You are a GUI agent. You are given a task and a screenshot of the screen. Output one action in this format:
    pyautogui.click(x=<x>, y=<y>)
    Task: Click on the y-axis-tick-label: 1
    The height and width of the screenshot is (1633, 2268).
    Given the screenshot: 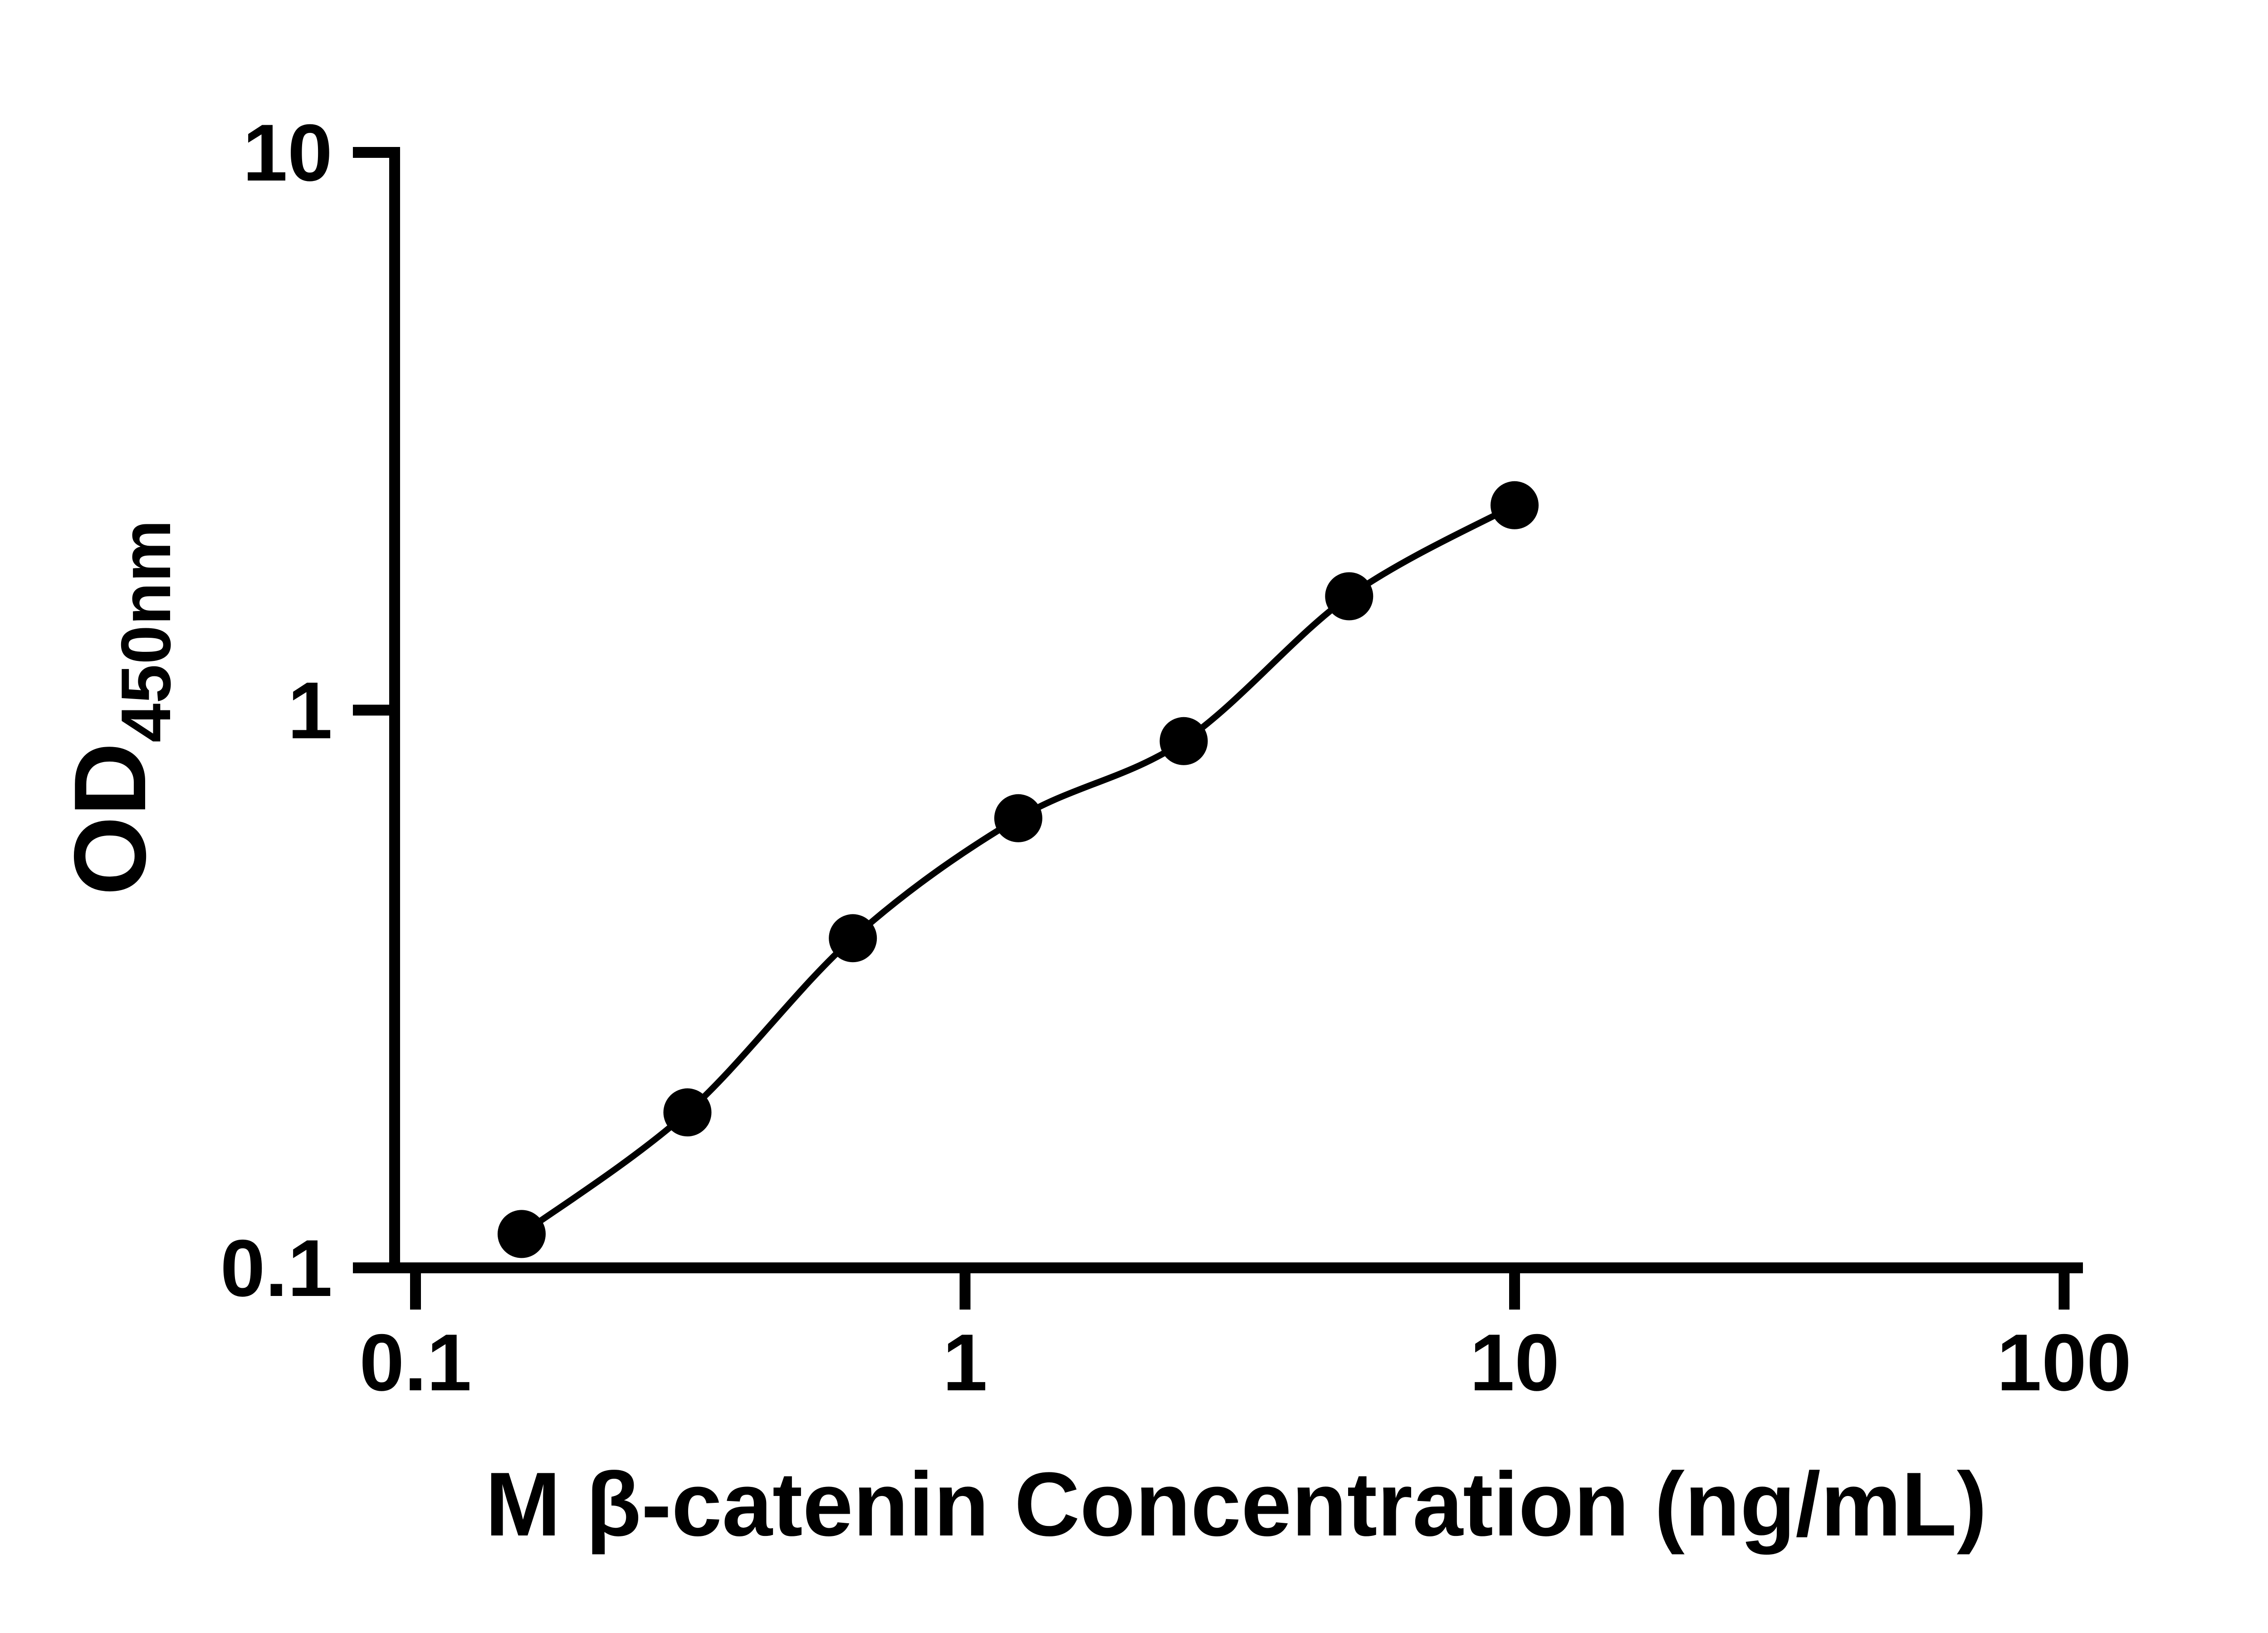 What is the action you would take?
    pyautogui.click(x=310, y=710)
    